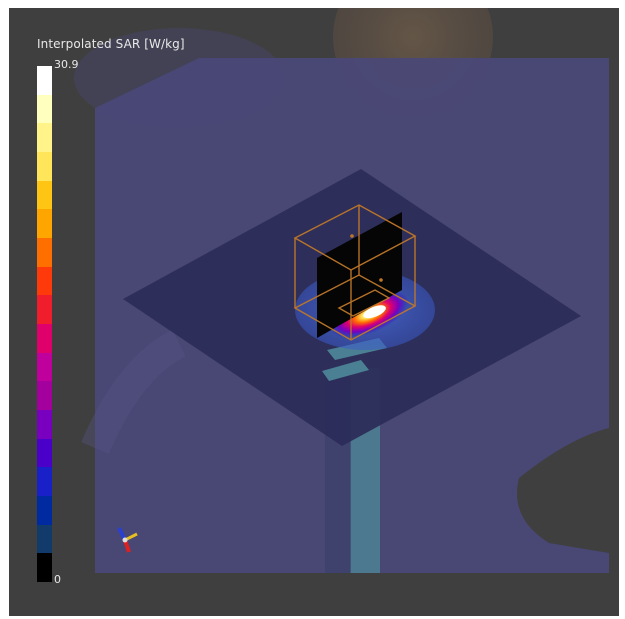 The height and width of the screenshot is (619, 625). Describe the element at coordinates (66, 64) in the screenshot. I see `colorbar-max-label: 30.9` at that location.